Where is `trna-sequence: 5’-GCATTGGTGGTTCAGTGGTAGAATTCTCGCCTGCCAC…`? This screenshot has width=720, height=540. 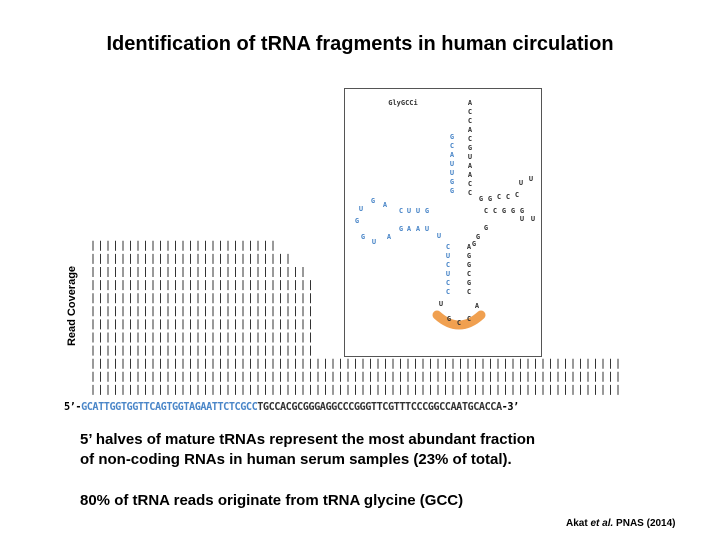 trna-sequence: 5’-GCATTGGTGGTTCAGTGGTAGAATTCTCGCCTGCCAC… is located at coordinates (291, 407).